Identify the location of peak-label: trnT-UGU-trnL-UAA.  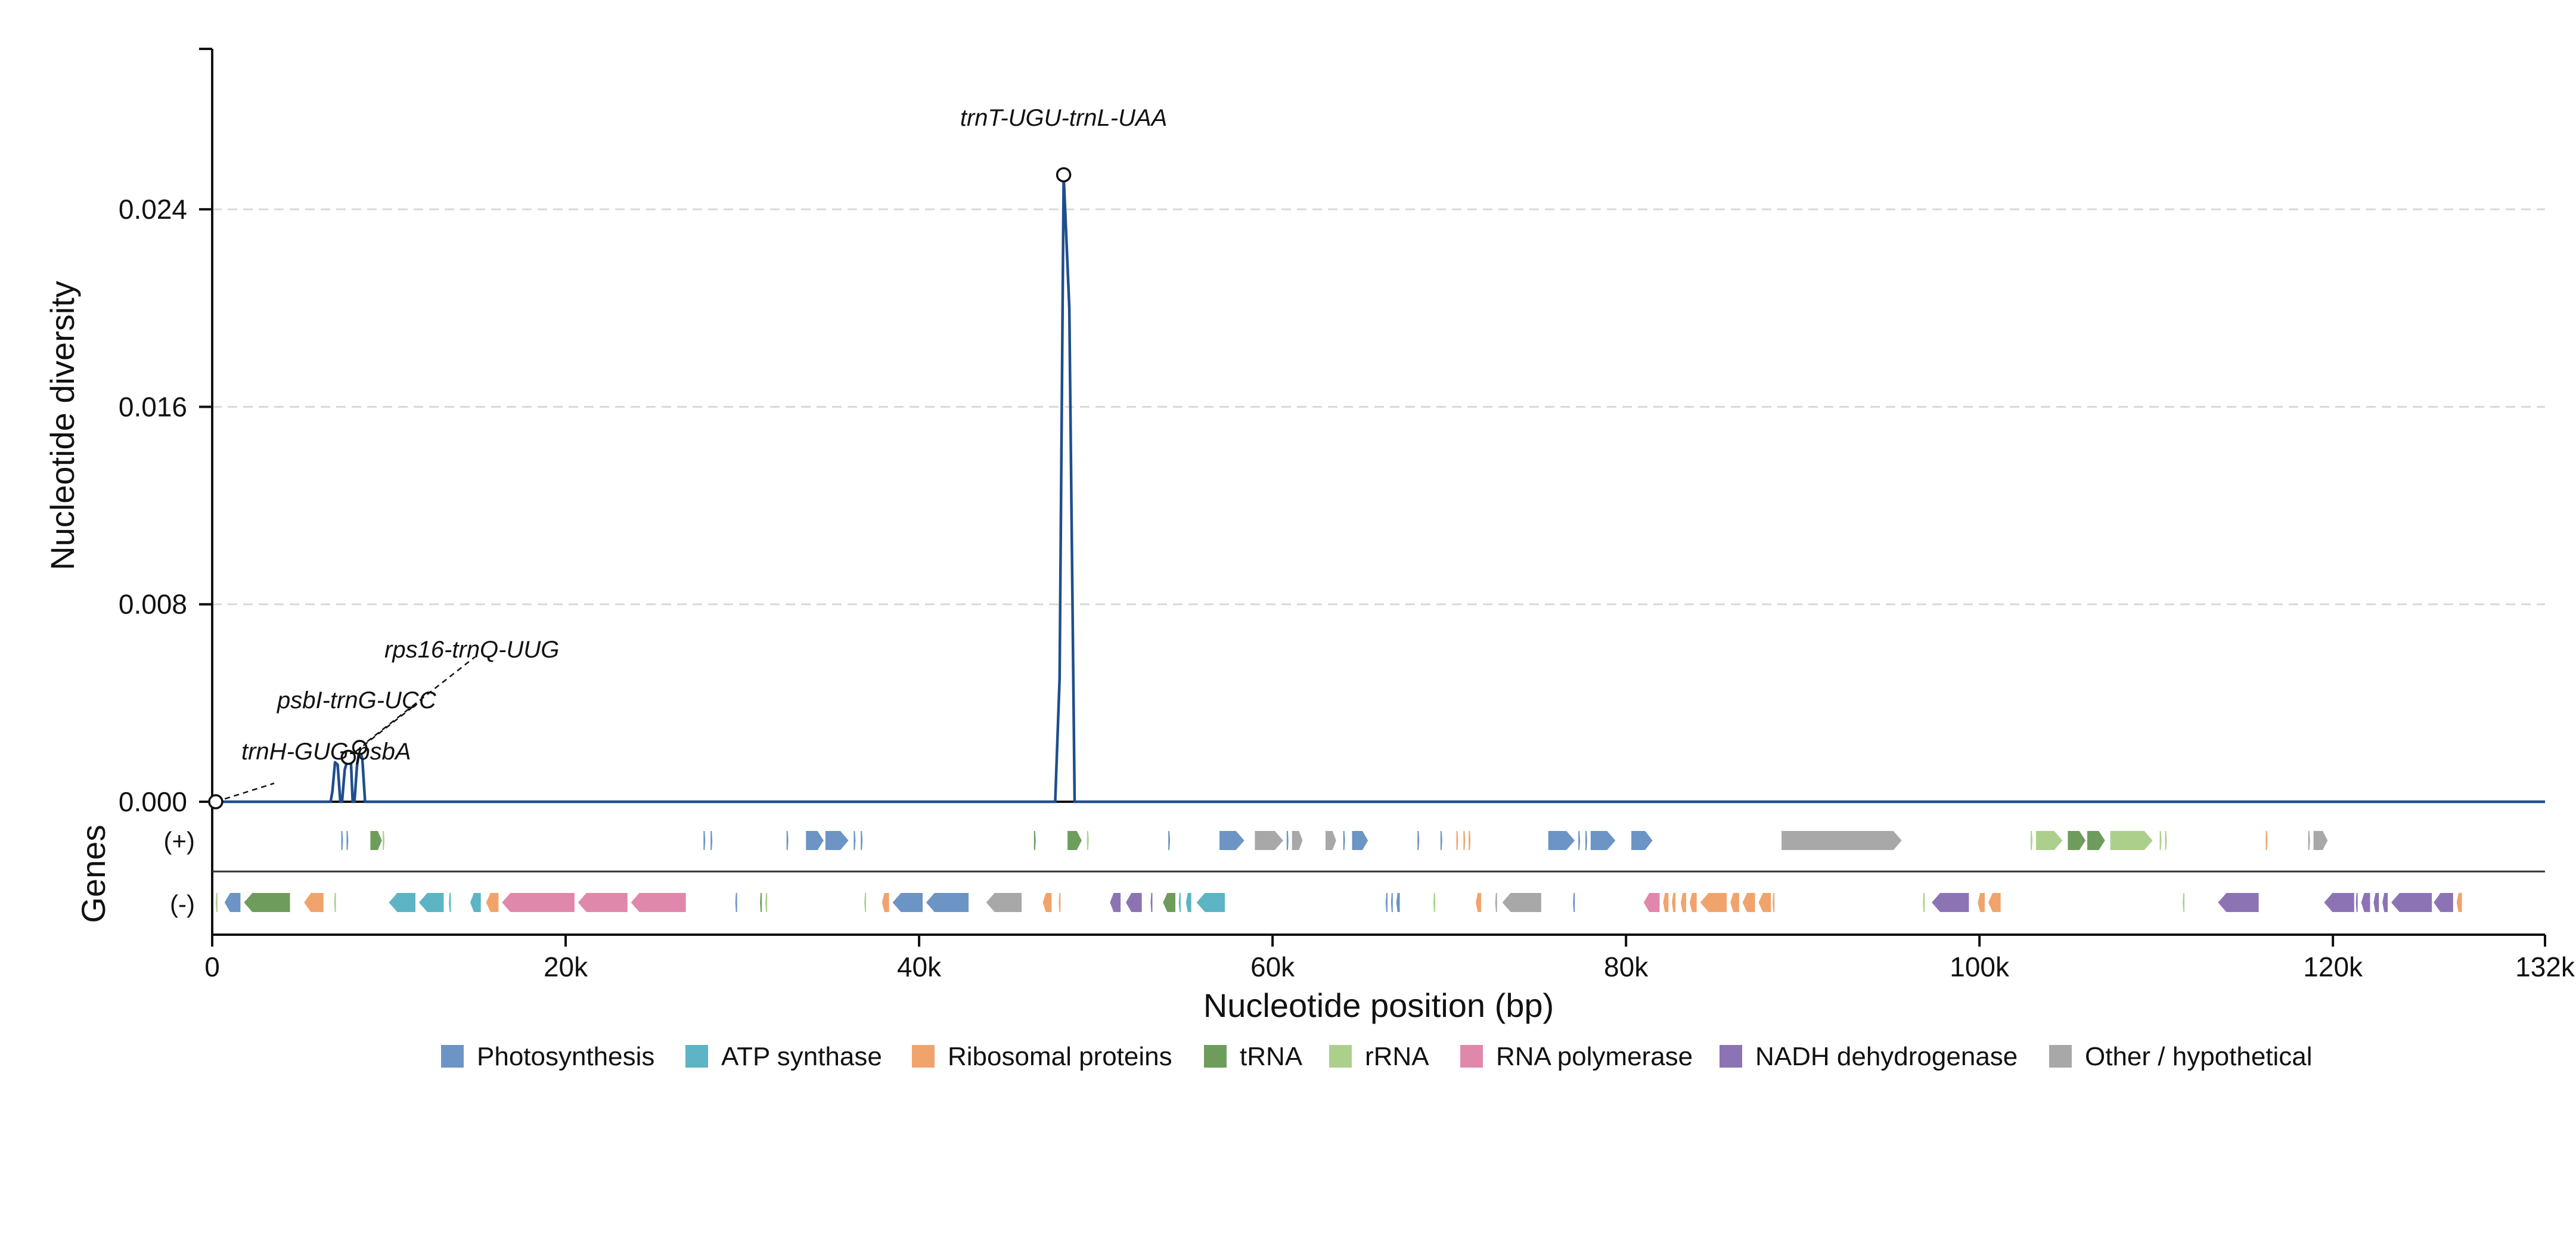
(1064, 118).